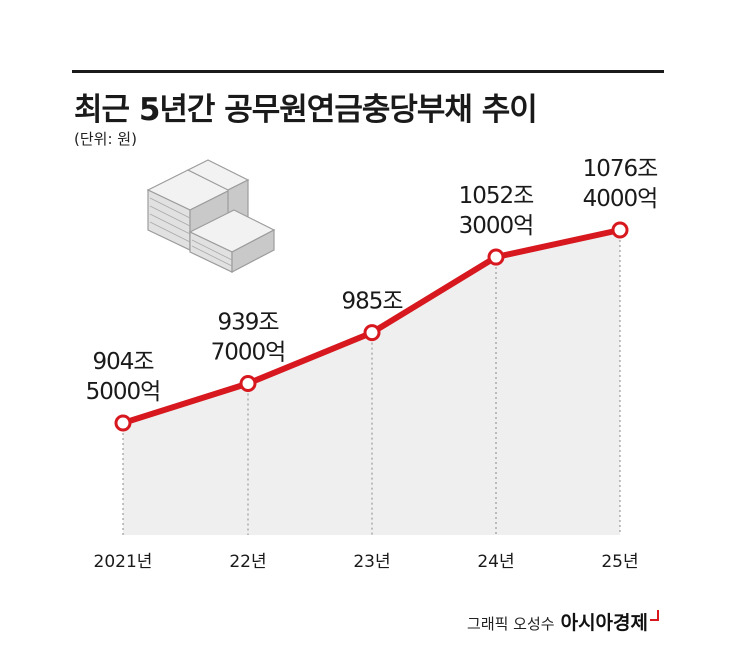 This screenshot has width=745, height=654. What do you see at coordinates (247, 562) in the screenshot?
I see `x-tick-label: 22년` at bounding box center [247, 562].